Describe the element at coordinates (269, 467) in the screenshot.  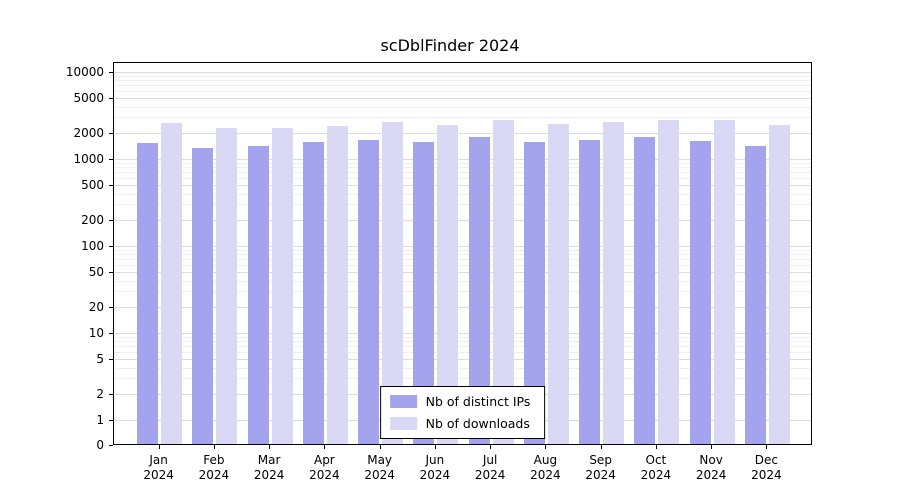
I see `x-tick-label-mar: Mar 2024` at that location.